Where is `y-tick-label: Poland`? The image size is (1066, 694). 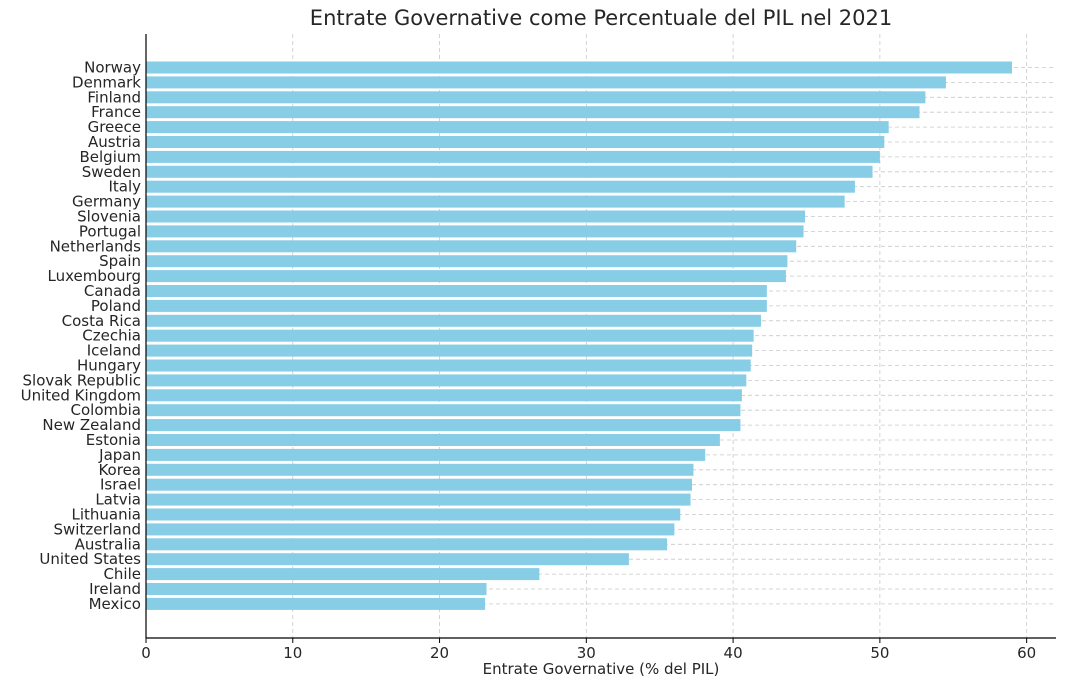
y-tick-label: Poland is located at coordinates (116, 306).